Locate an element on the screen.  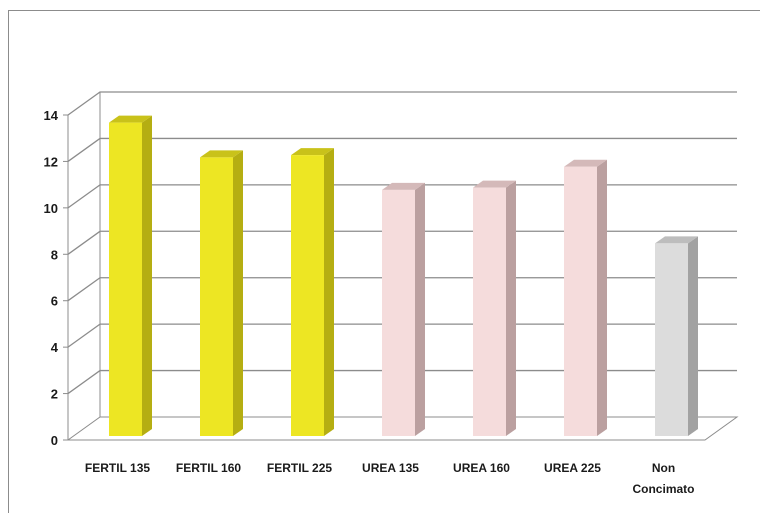
y-tick-label: 2 is located at coordinates (54, 394).